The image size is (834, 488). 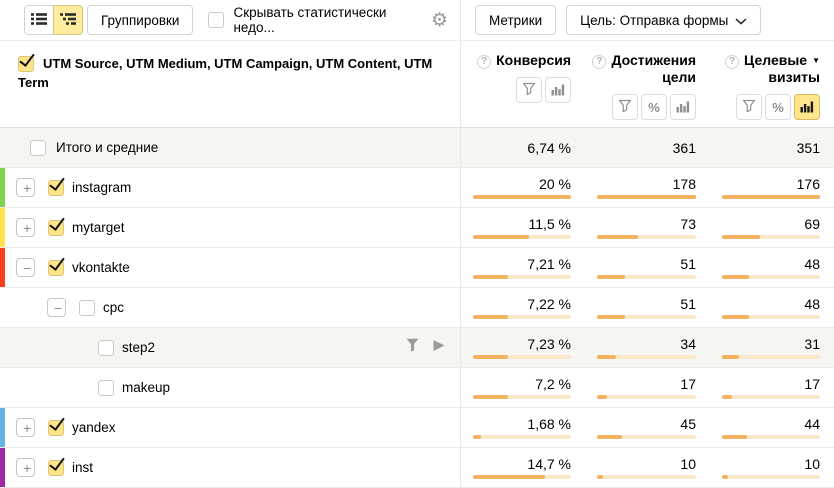 I want to click on value-cell: 69, so click(x=772, y=227).